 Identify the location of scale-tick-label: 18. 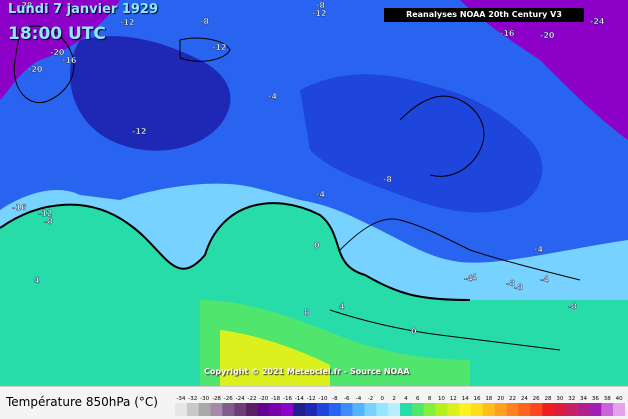
(488, 399).